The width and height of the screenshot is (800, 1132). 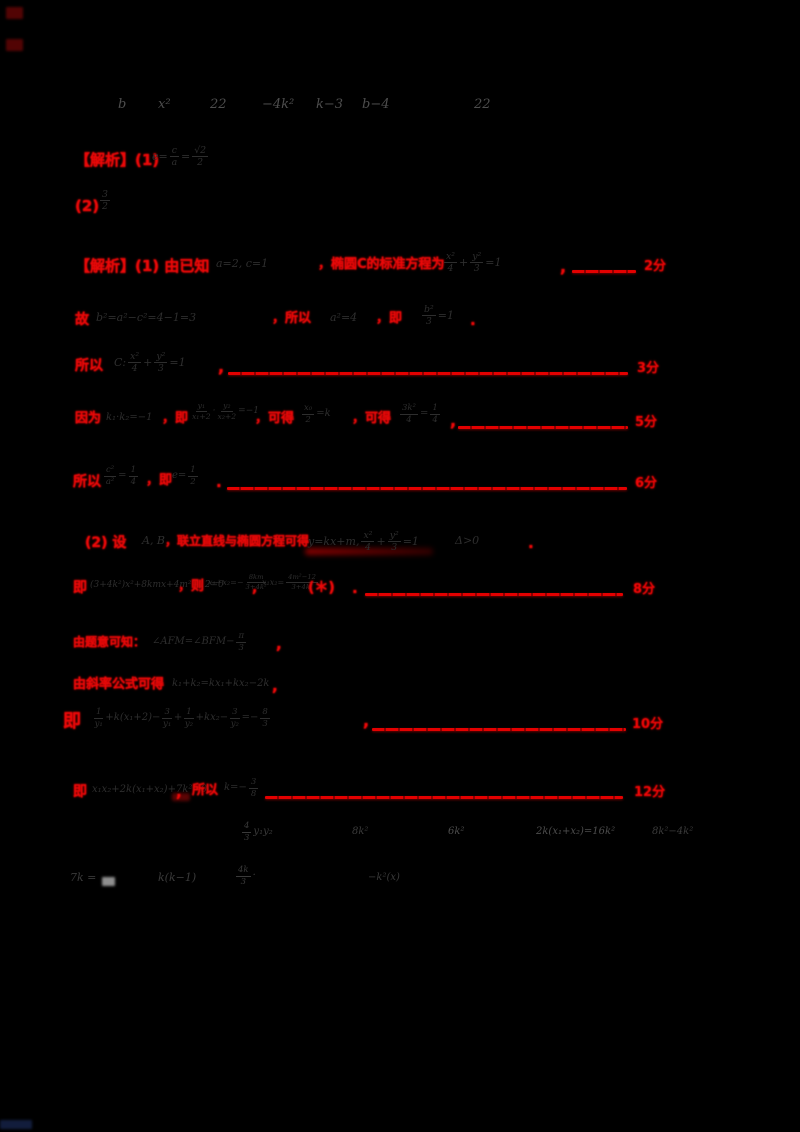 I want to click on fraction: y₁ x₁+2, so click(x=201, y=411).